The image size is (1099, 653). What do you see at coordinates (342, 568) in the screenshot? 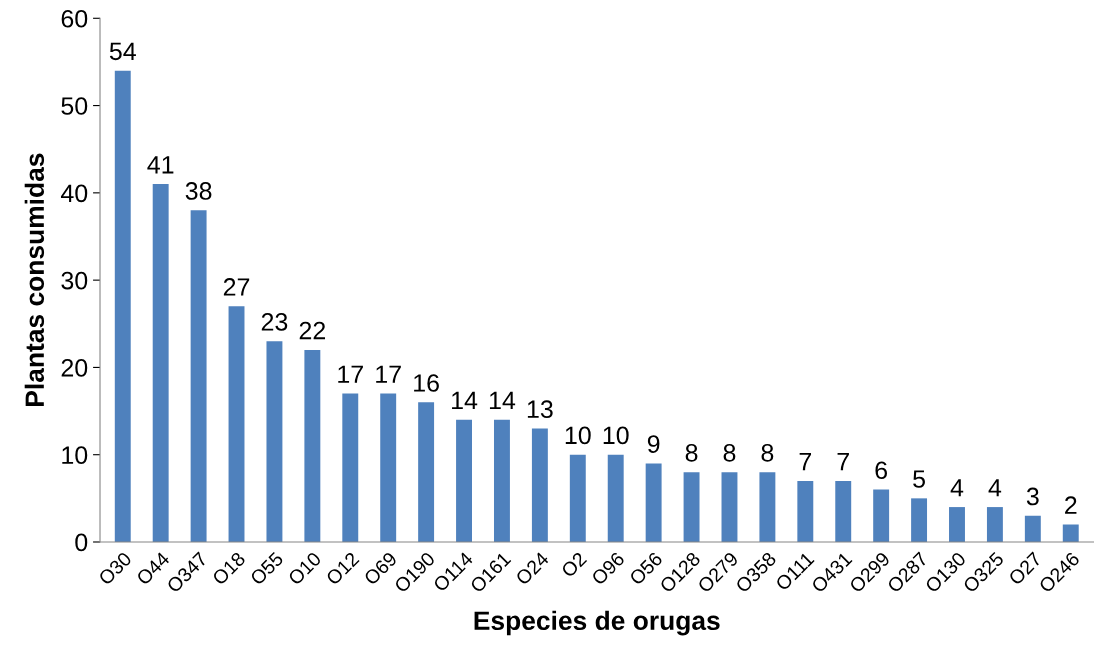
I see `x-tick-label: O12` at bounding box center [342, 568].